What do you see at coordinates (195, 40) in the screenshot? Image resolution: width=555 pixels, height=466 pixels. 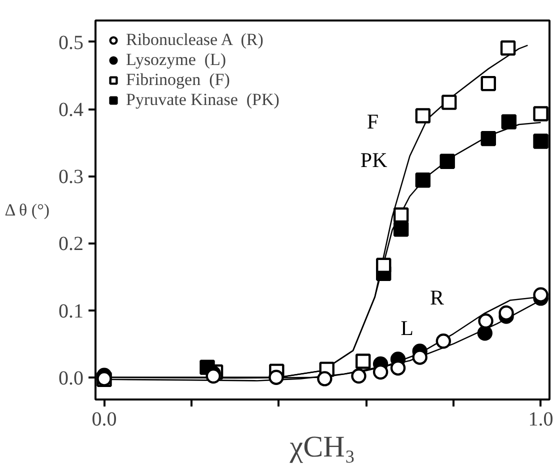 I see `legend-label: Ribonuclease A (R)` at bounding box center [195, 40].